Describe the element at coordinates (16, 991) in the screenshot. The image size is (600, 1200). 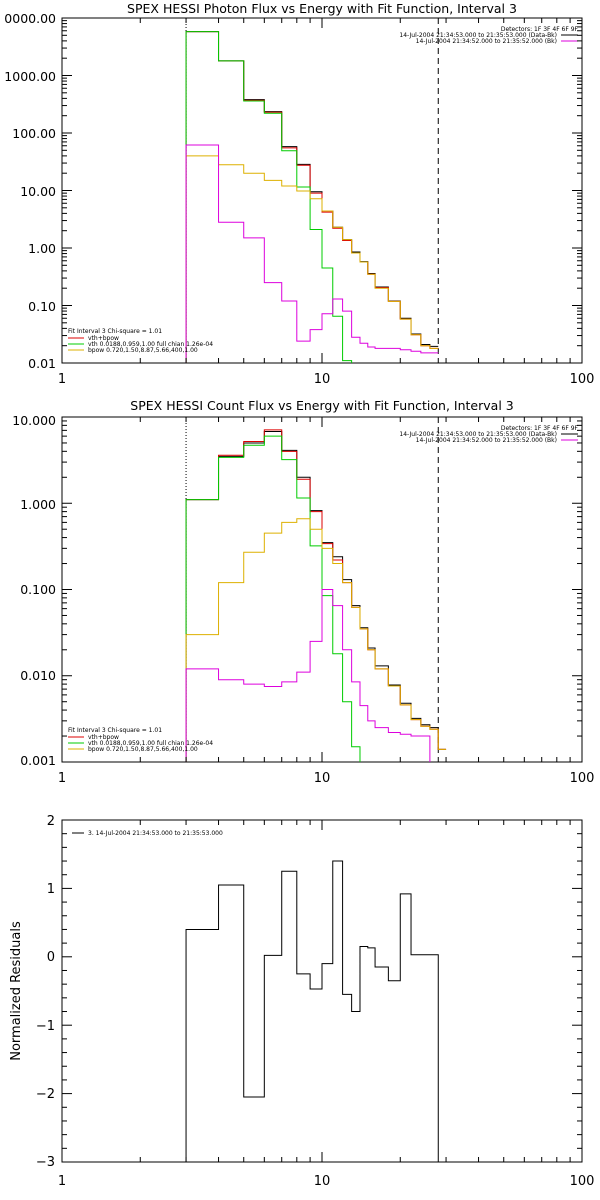
I see `y-axis-label: Normalized Residuals` at that location.